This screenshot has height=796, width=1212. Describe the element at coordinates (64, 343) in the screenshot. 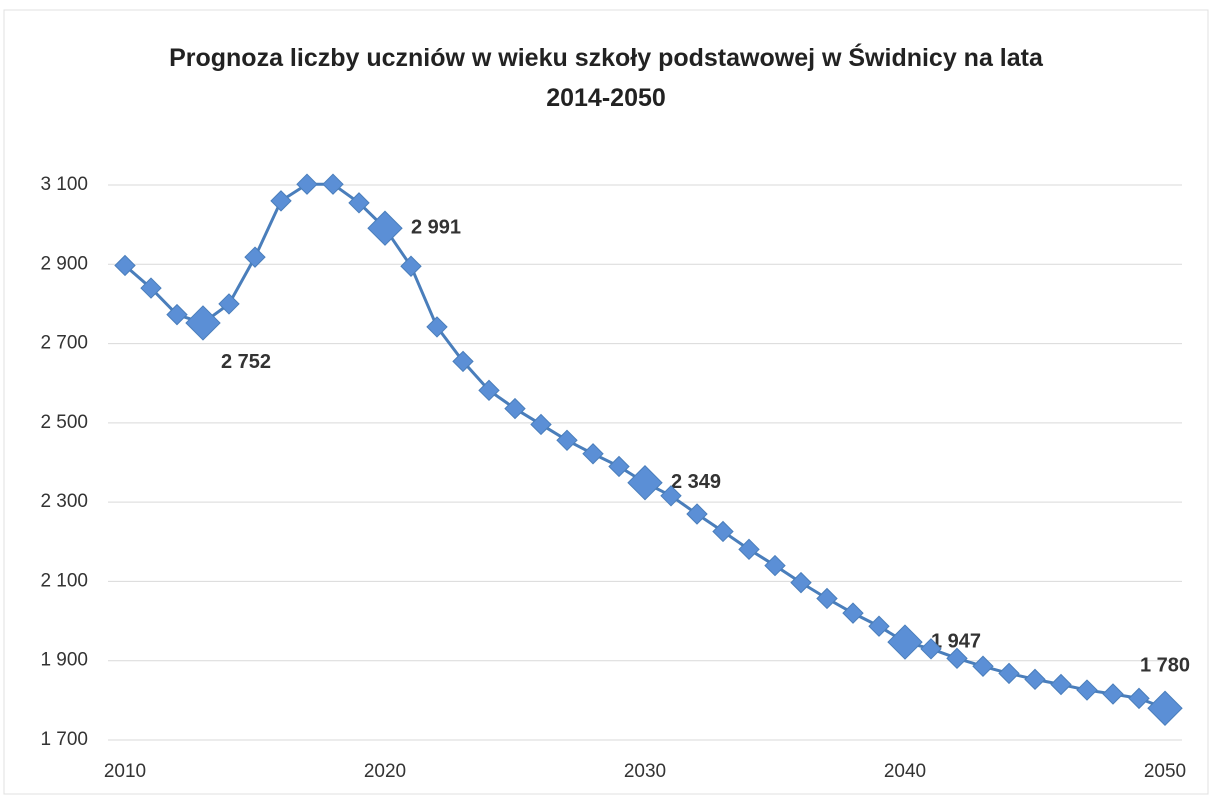

I see `y-tick-label: 2 700` at that location.